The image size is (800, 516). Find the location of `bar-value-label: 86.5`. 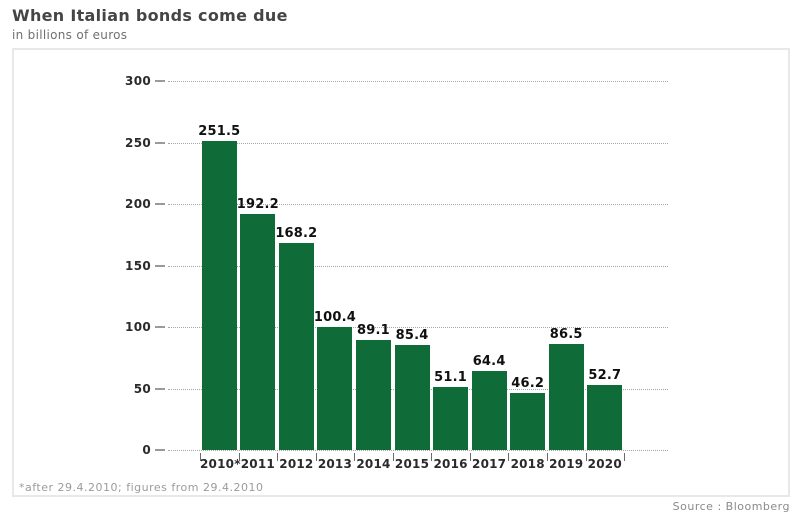

bar-value-label: 86.5 is located at coordinates (566, 334).